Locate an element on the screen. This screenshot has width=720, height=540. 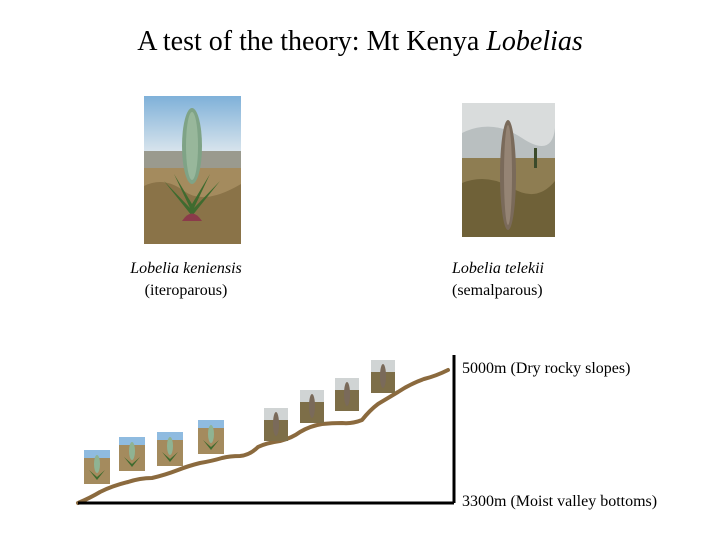
keniensis-caption: Lobelia keniensis (iteroparous) is located at coordinates (186, 280).